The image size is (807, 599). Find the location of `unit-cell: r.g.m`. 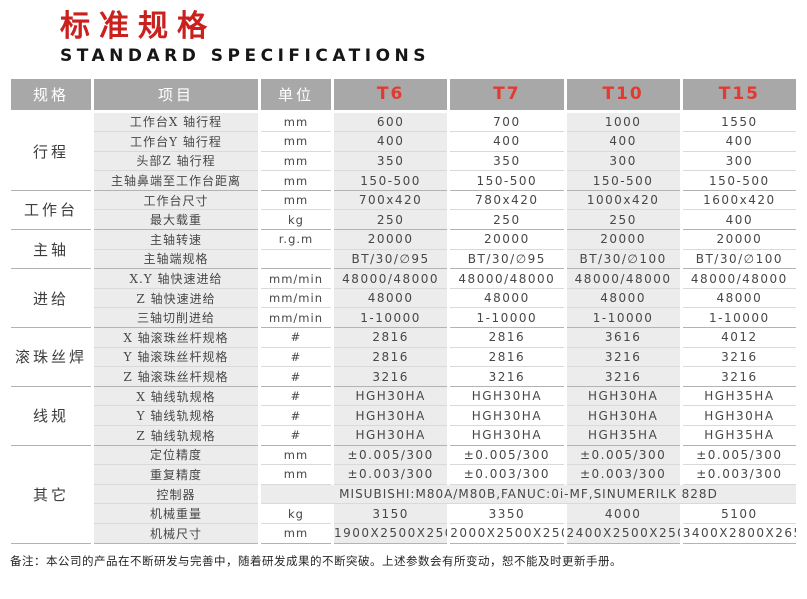

unit-cell: r.g.m is located at coordinates (296, 240).